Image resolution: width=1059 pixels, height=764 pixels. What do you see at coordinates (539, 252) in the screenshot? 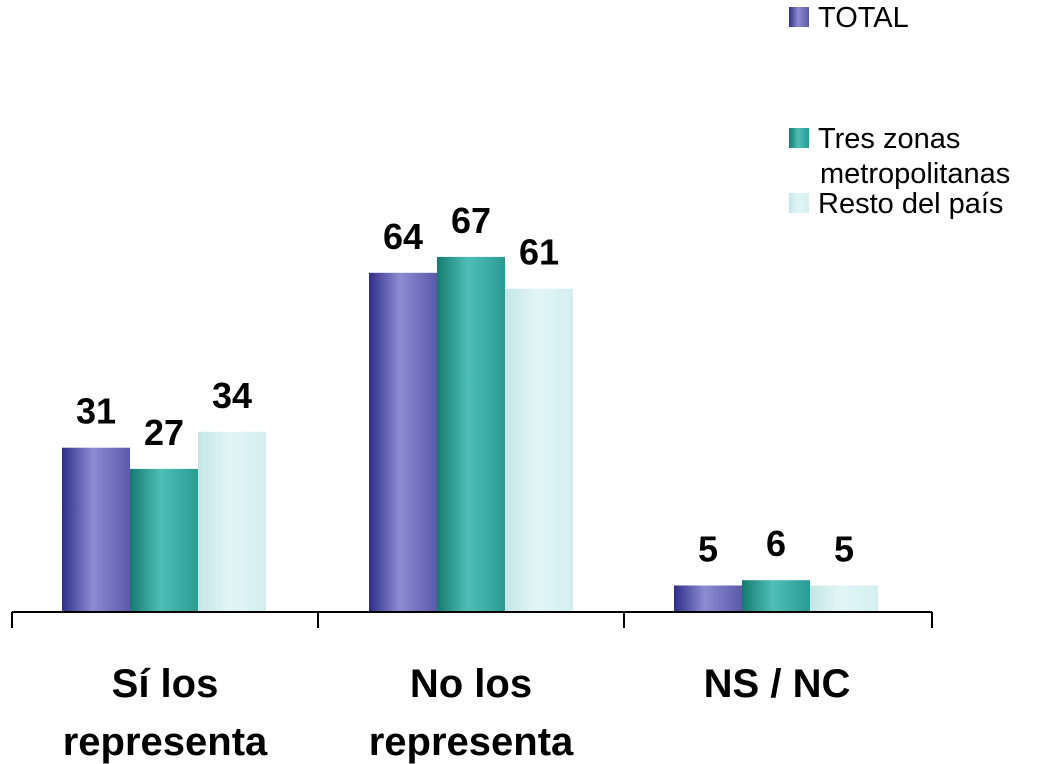
I see `data-label-2-series-3: 61` at bounding box center [539, 252].